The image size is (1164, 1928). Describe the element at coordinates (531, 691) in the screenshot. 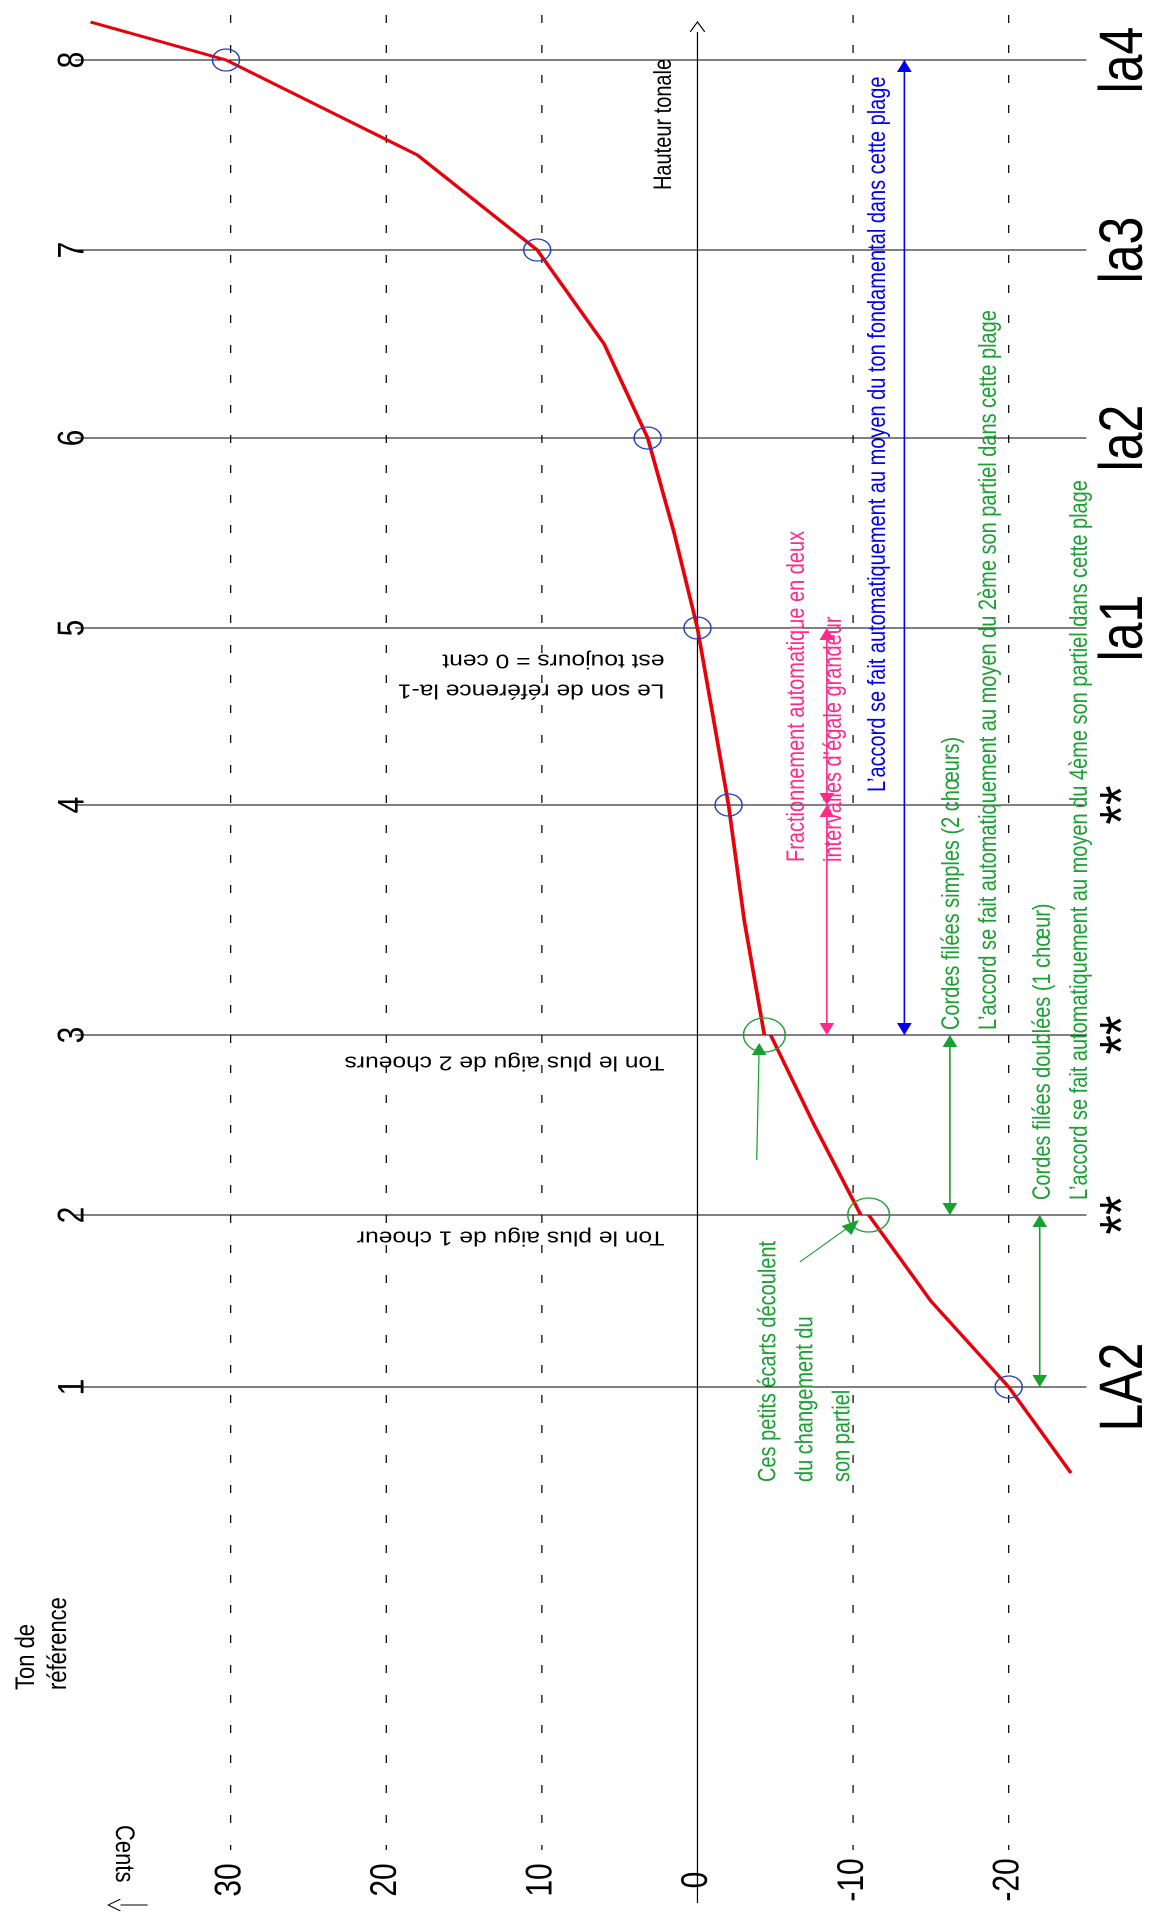

I see `annotation-line: Le son de référence la-1` at that location.